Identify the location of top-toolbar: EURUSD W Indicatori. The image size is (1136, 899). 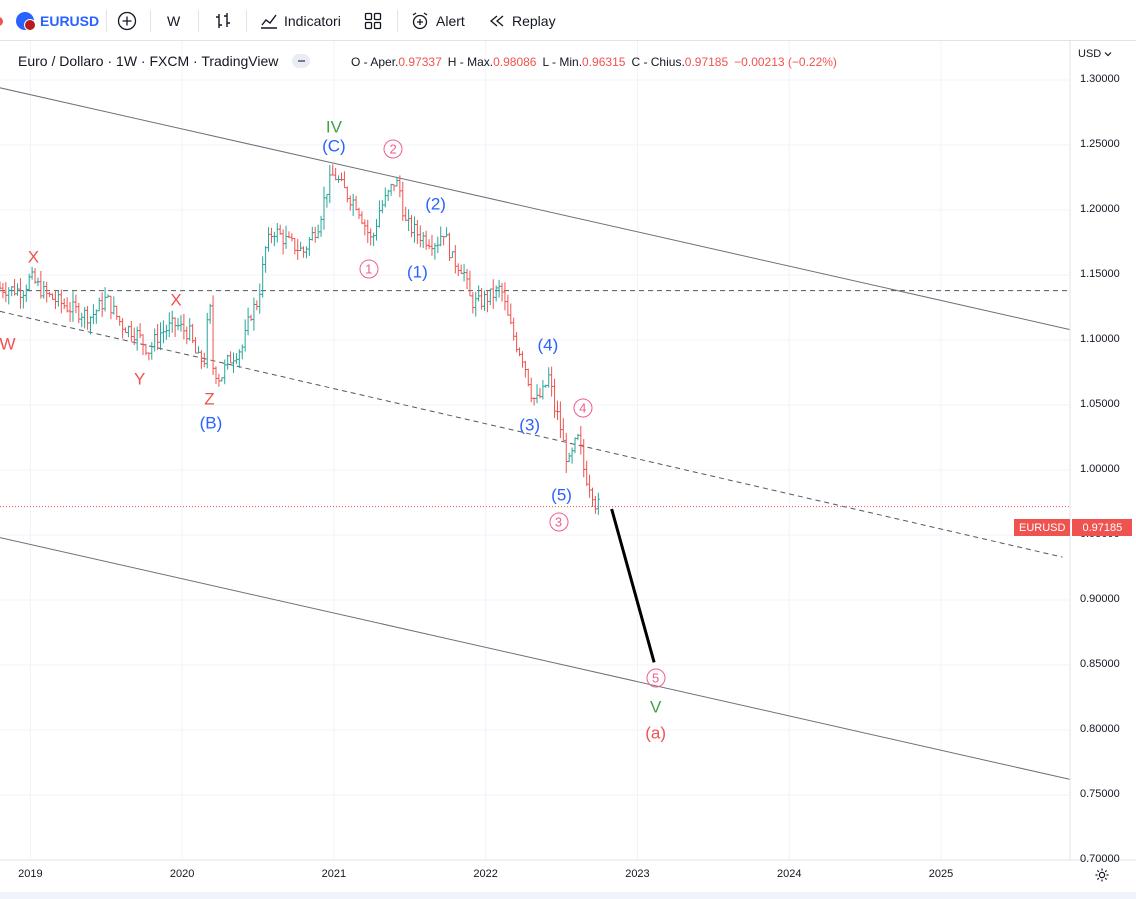
(568, 20).